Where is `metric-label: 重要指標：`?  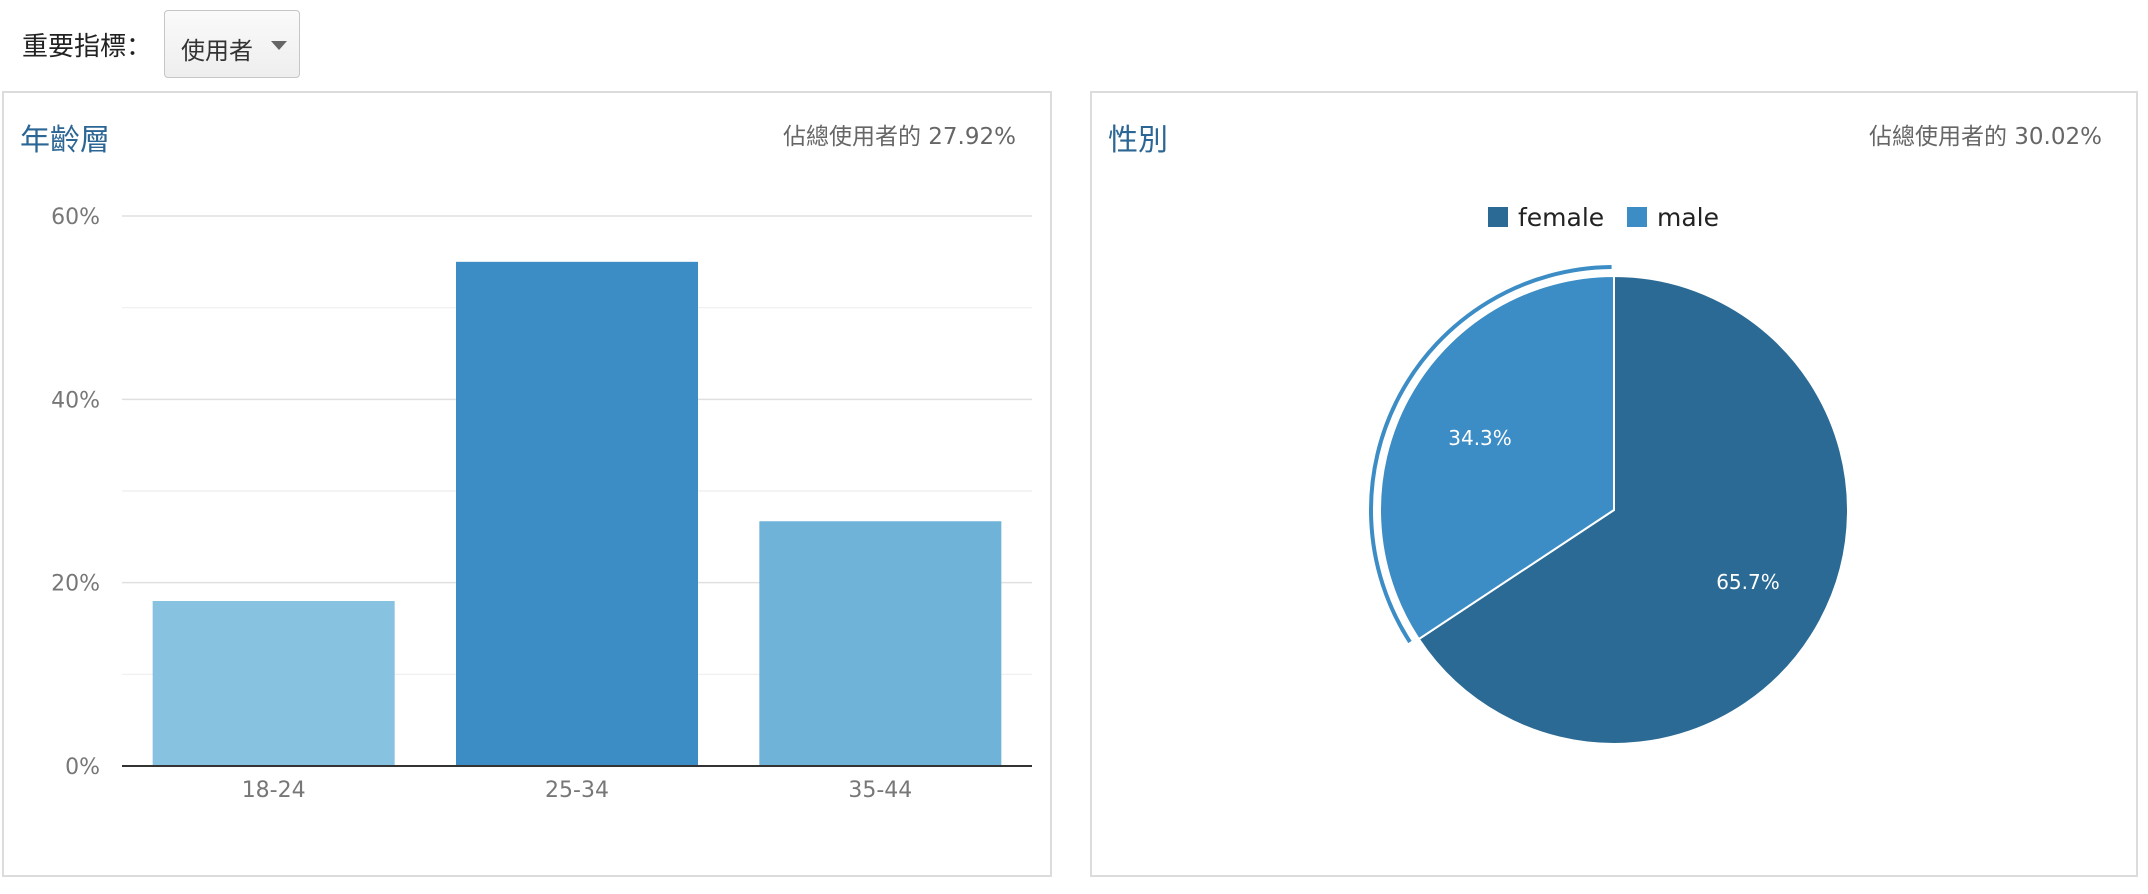
metric-label: 重要指標： is located at coordinates (87, 47).